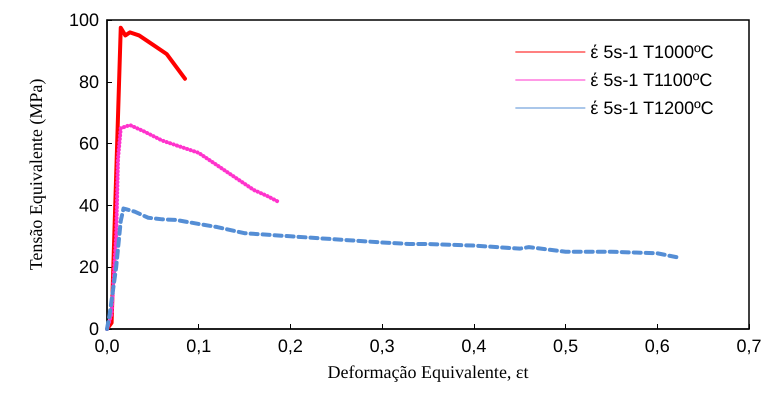 The width and height of the screenshot is (771, 412). Describe the element at coordinates (565, 346) in the screenshot. I see `x-tick-label: 0,5` at that location.